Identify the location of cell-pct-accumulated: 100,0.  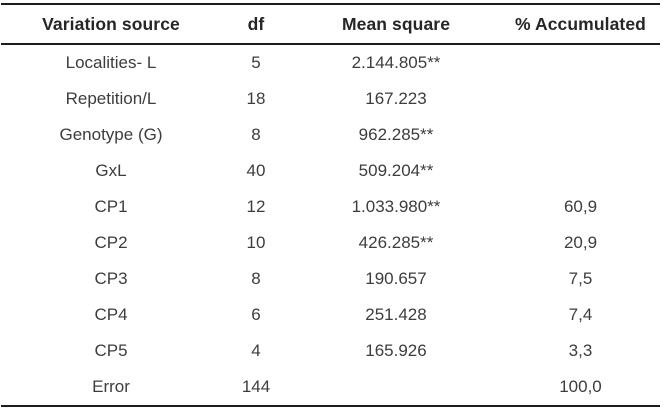
(580, 386).